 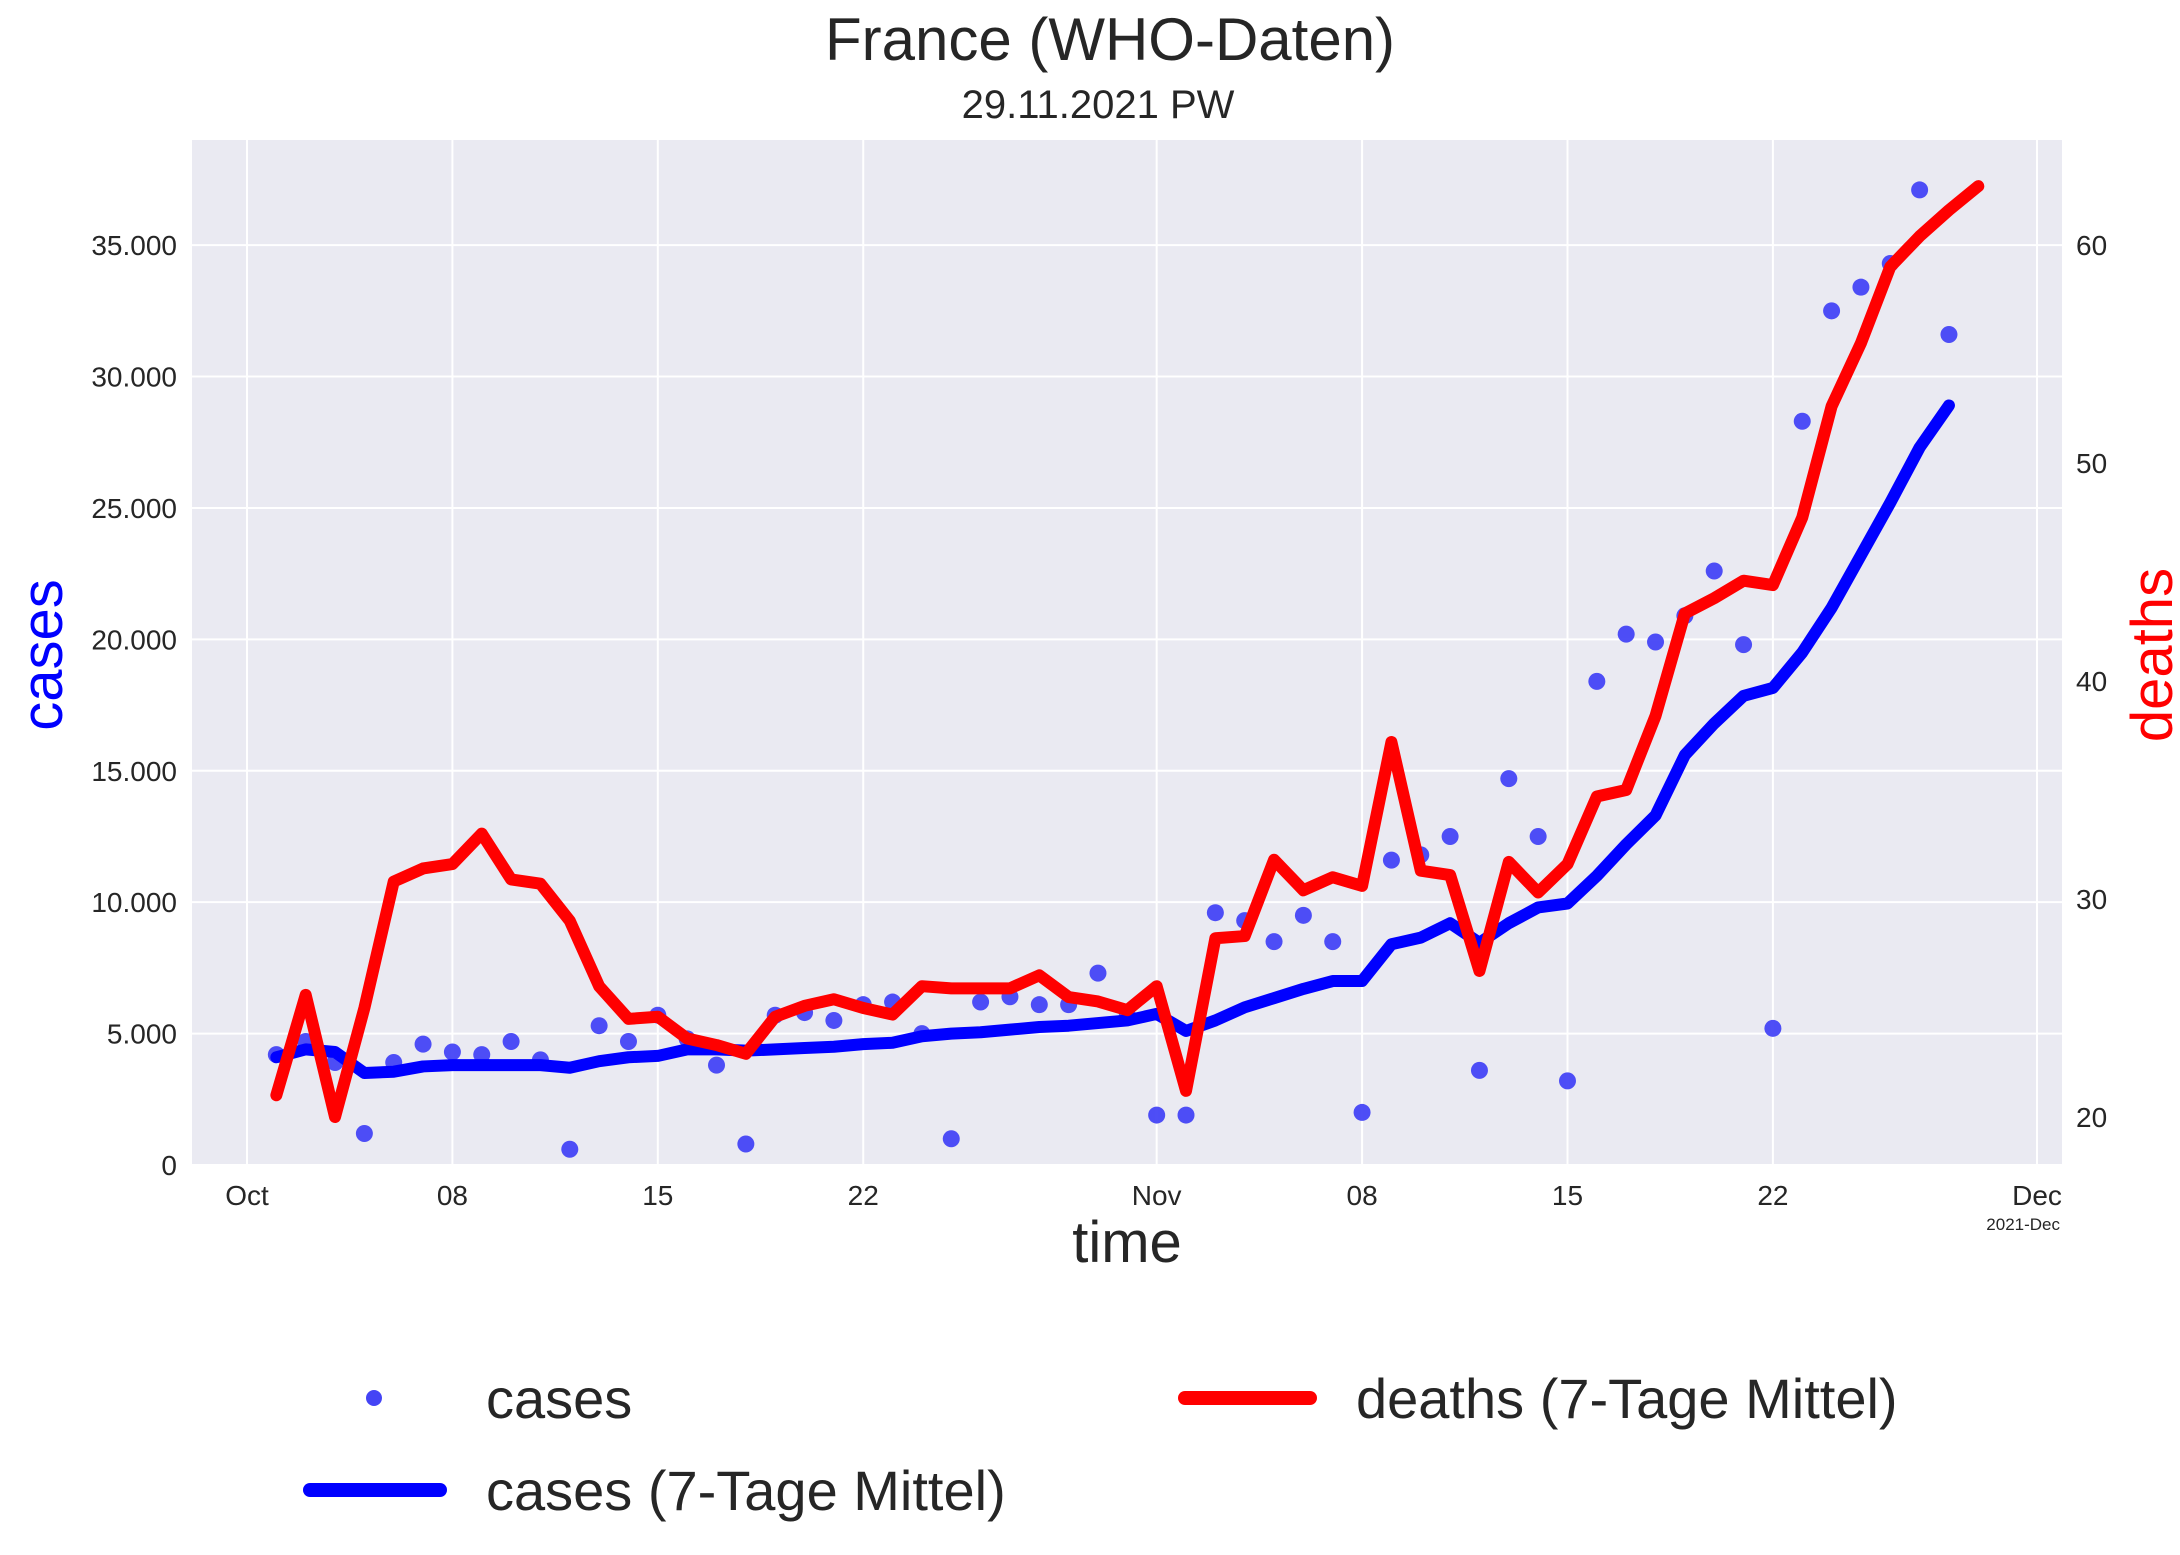 What do you see at coordinates (1127, 1242) in the screenshot?
I see `x-axis-label: time` at bounding box center [1127, 1242].